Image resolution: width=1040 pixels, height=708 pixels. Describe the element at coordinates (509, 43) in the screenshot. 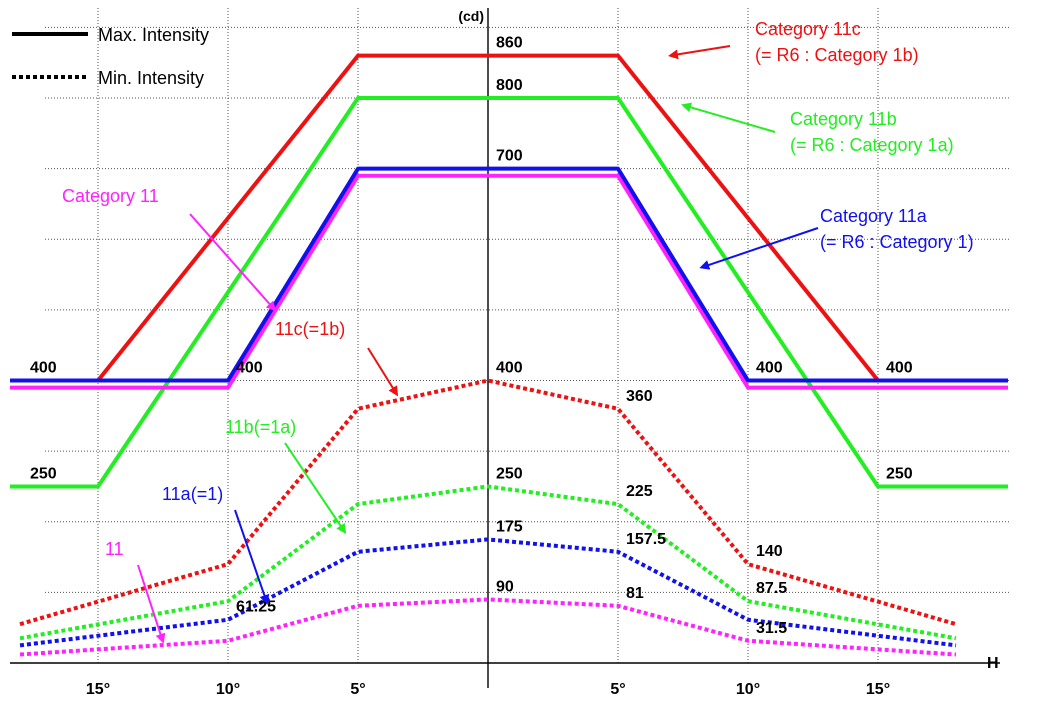

I see `value-label-0: 860` at that location.